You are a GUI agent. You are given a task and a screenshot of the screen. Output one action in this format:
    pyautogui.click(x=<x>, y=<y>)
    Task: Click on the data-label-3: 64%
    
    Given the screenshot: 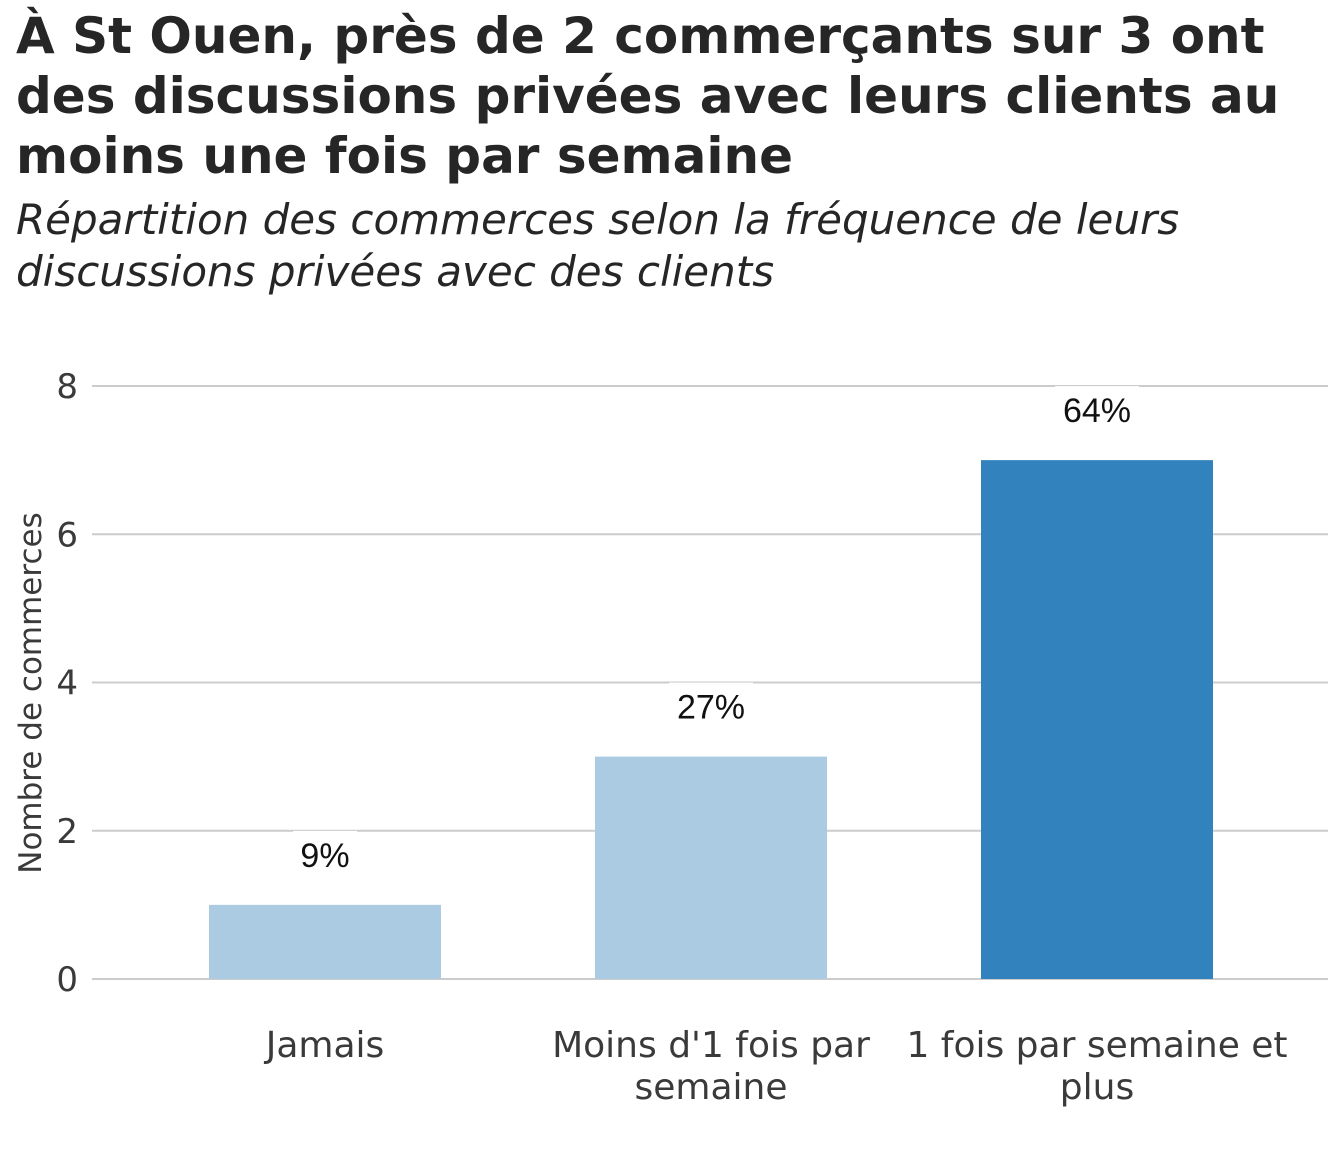 What is the action you would take?
    pyautogui.click(x=1097, y=411)
    